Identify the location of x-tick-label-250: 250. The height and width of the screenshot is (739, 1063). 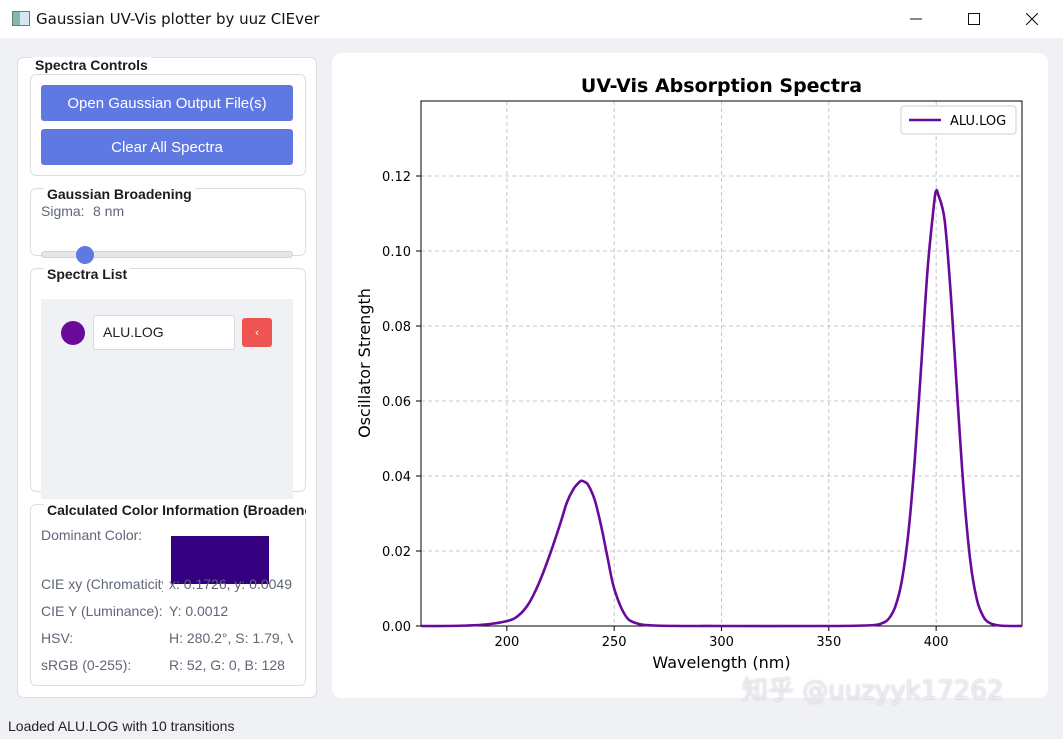
(614, 642).